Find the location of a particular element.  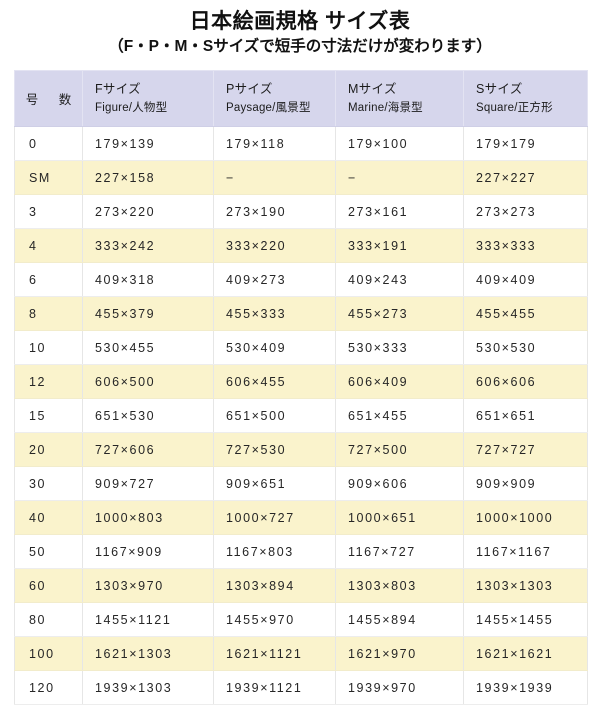

cell-go-number: 120 is located at coordinates (48, 687).